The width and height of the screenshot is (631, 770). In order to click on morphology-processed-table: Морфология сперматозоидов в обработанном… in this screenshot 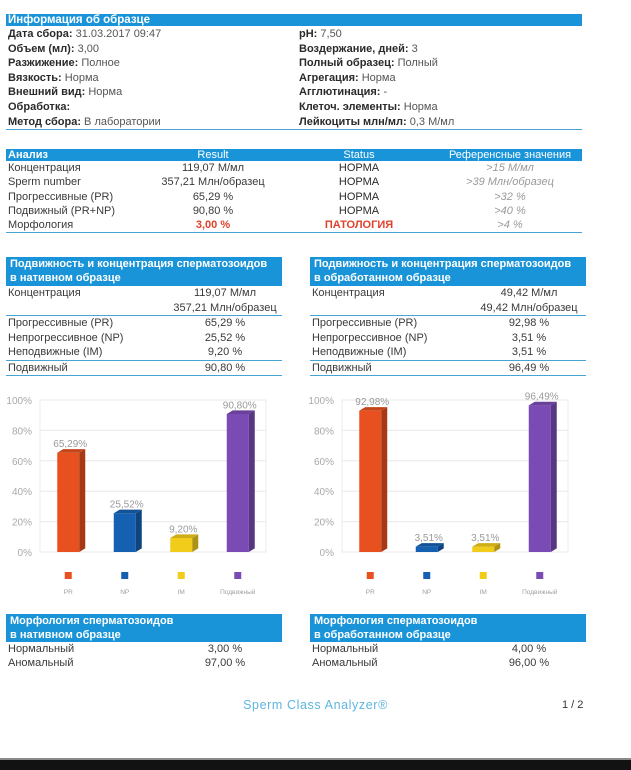, I will do `click(448, 642)`.